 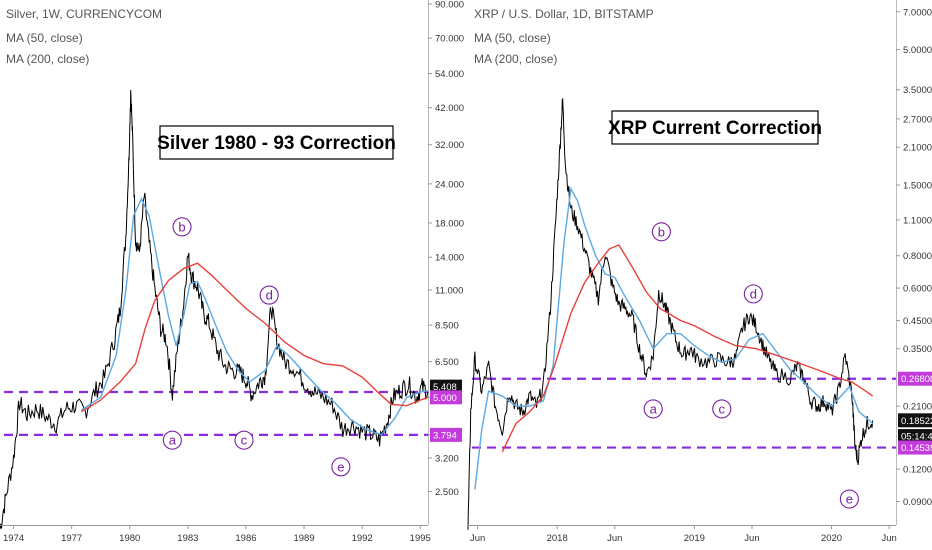 I want to click on xrp-header-symbol: XRP / U.S. Dollar, 1D, BITSTAMP, so click(x=564, y=14).